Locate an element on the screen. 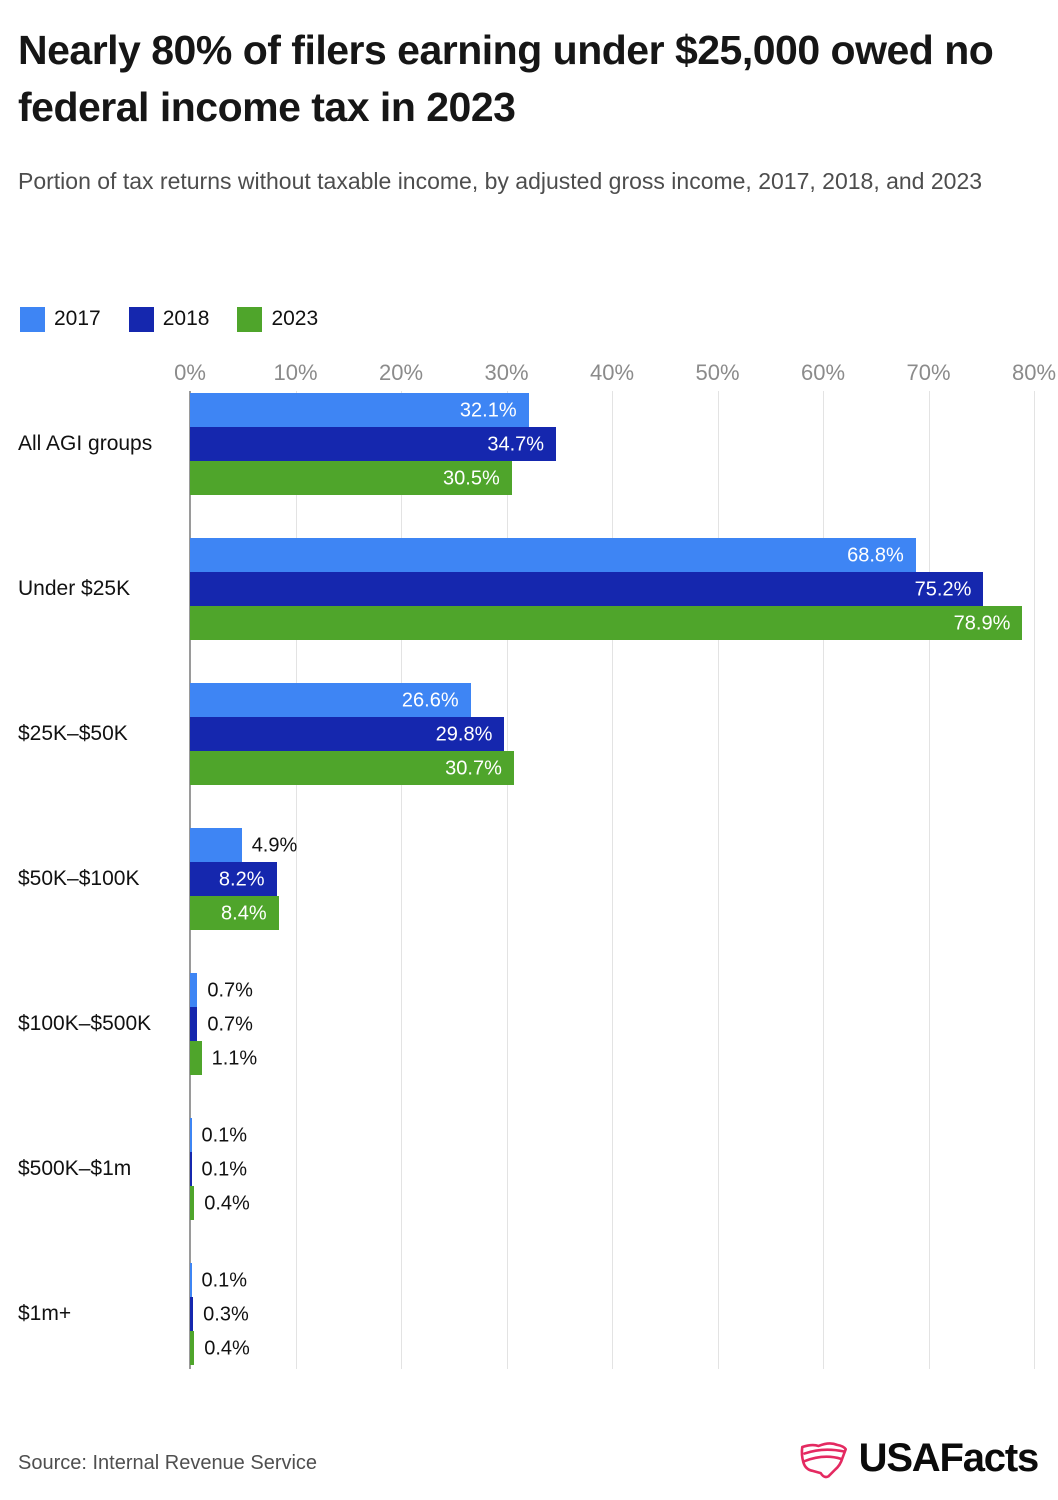 This screenshot has height=1500, width=1058. x-tick-label: 60% is located at coordinates (823, 372).